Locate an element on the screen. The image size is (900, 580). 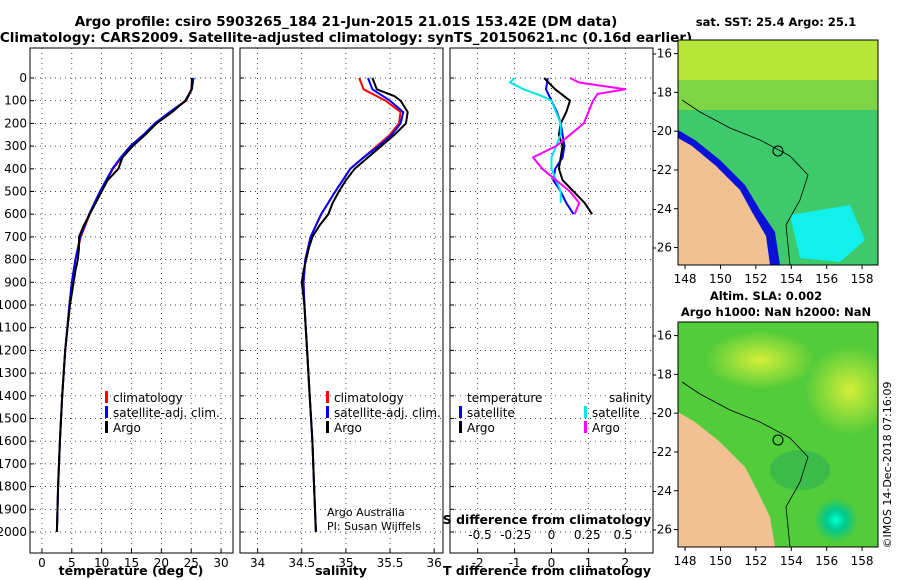
sla-map-frame is located at coordinates (778, 434).